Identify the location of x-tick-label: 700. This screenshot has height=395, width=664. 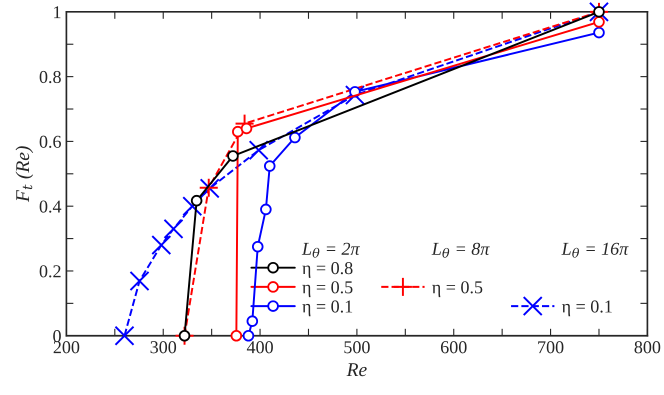
(551, 347).